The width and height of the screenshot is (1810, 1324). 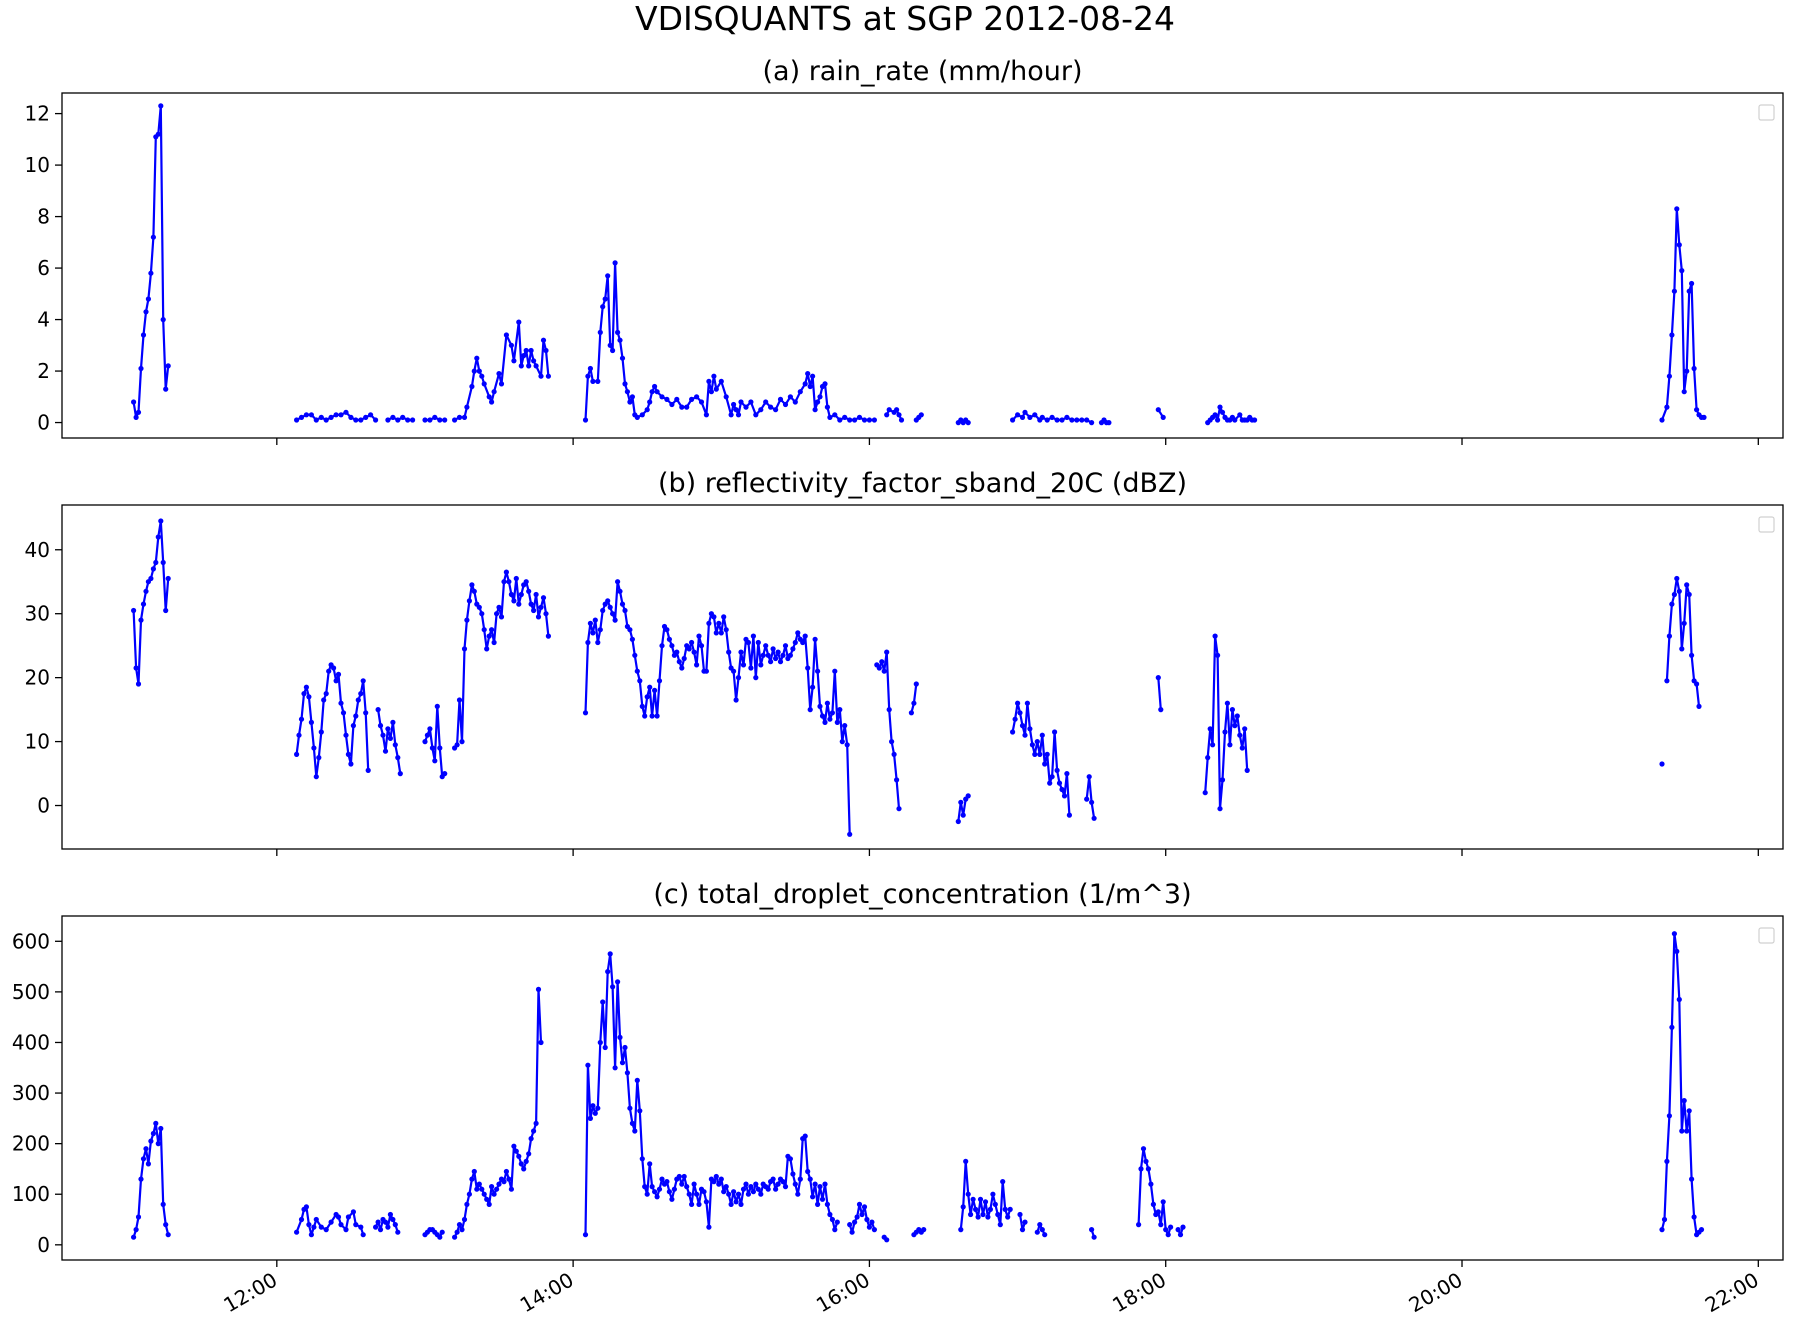 I want to click on panel-title: (b) reflectivity_factor_sband_20C (dBZ), so click(x=922, y=483).